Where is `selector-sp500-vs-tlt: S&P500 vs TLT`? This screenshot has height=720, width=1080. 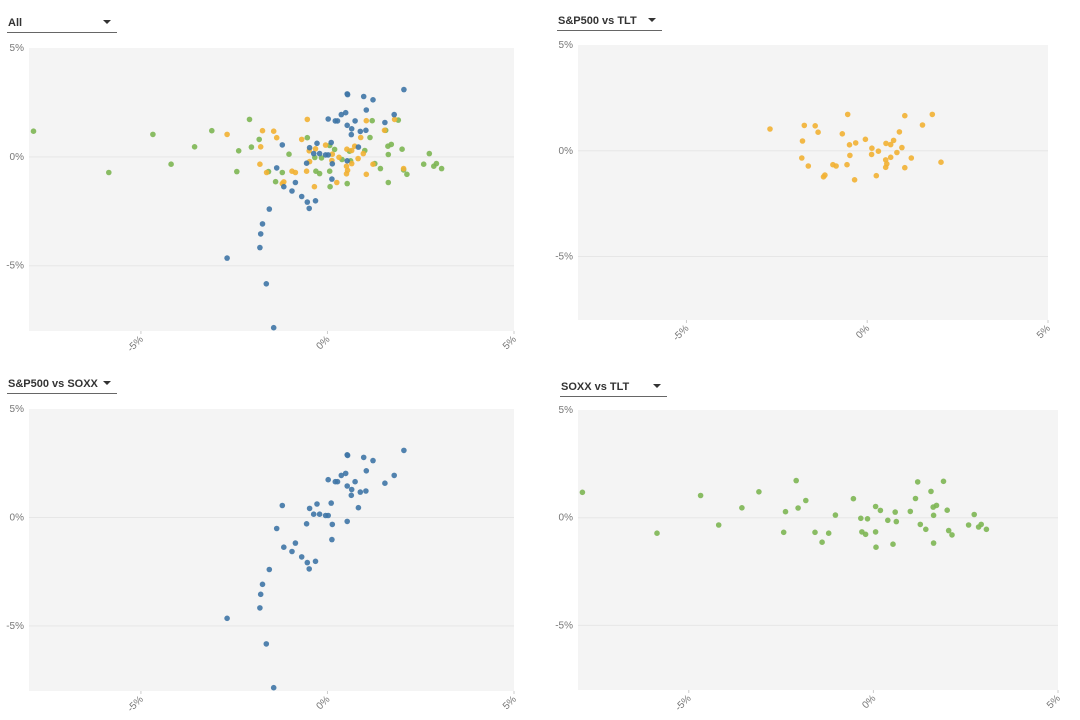
selector-sp500-vs-tlt: S&P500 vs TLT is located at coordinates (609, 22).